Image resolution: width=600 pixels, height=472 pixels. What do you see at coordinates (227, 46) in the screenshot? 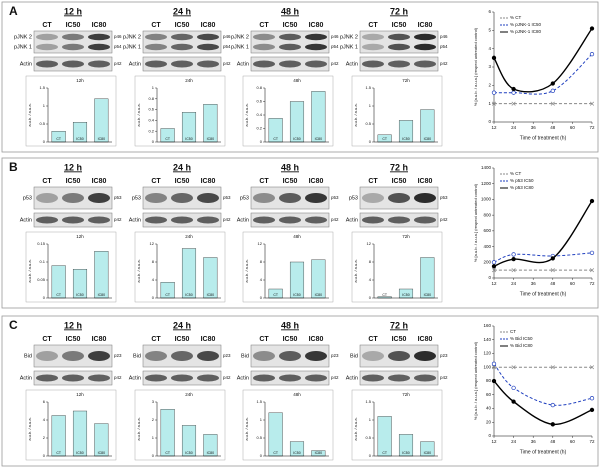
I see `band-size: p54` at bounding box center [227, 46].